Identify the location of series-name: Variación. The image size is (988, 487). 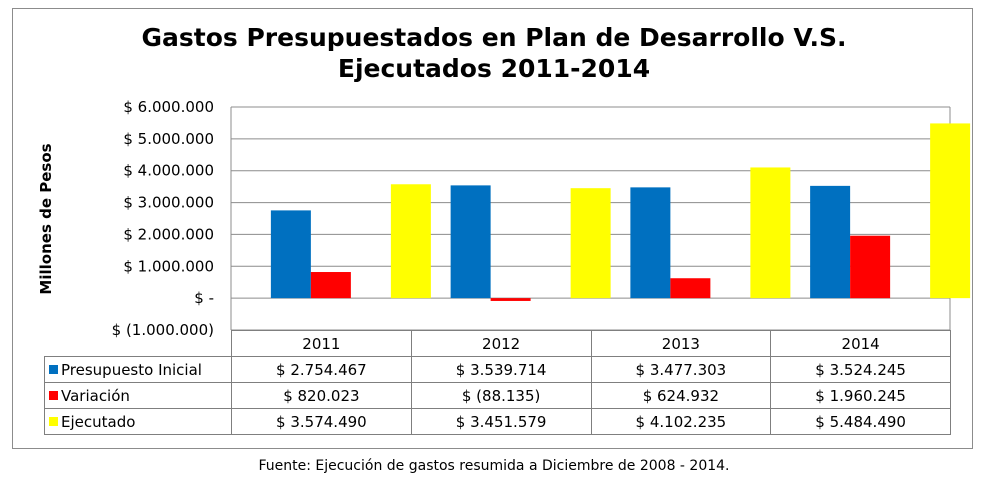
(95, 395).